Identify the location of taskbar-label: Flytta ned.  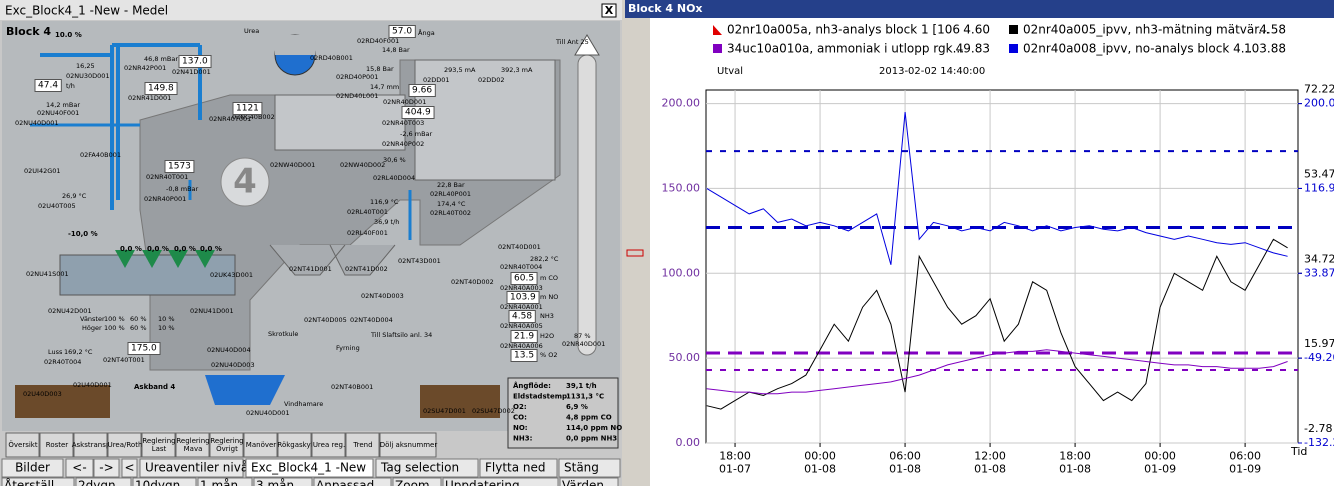
(515, 468).